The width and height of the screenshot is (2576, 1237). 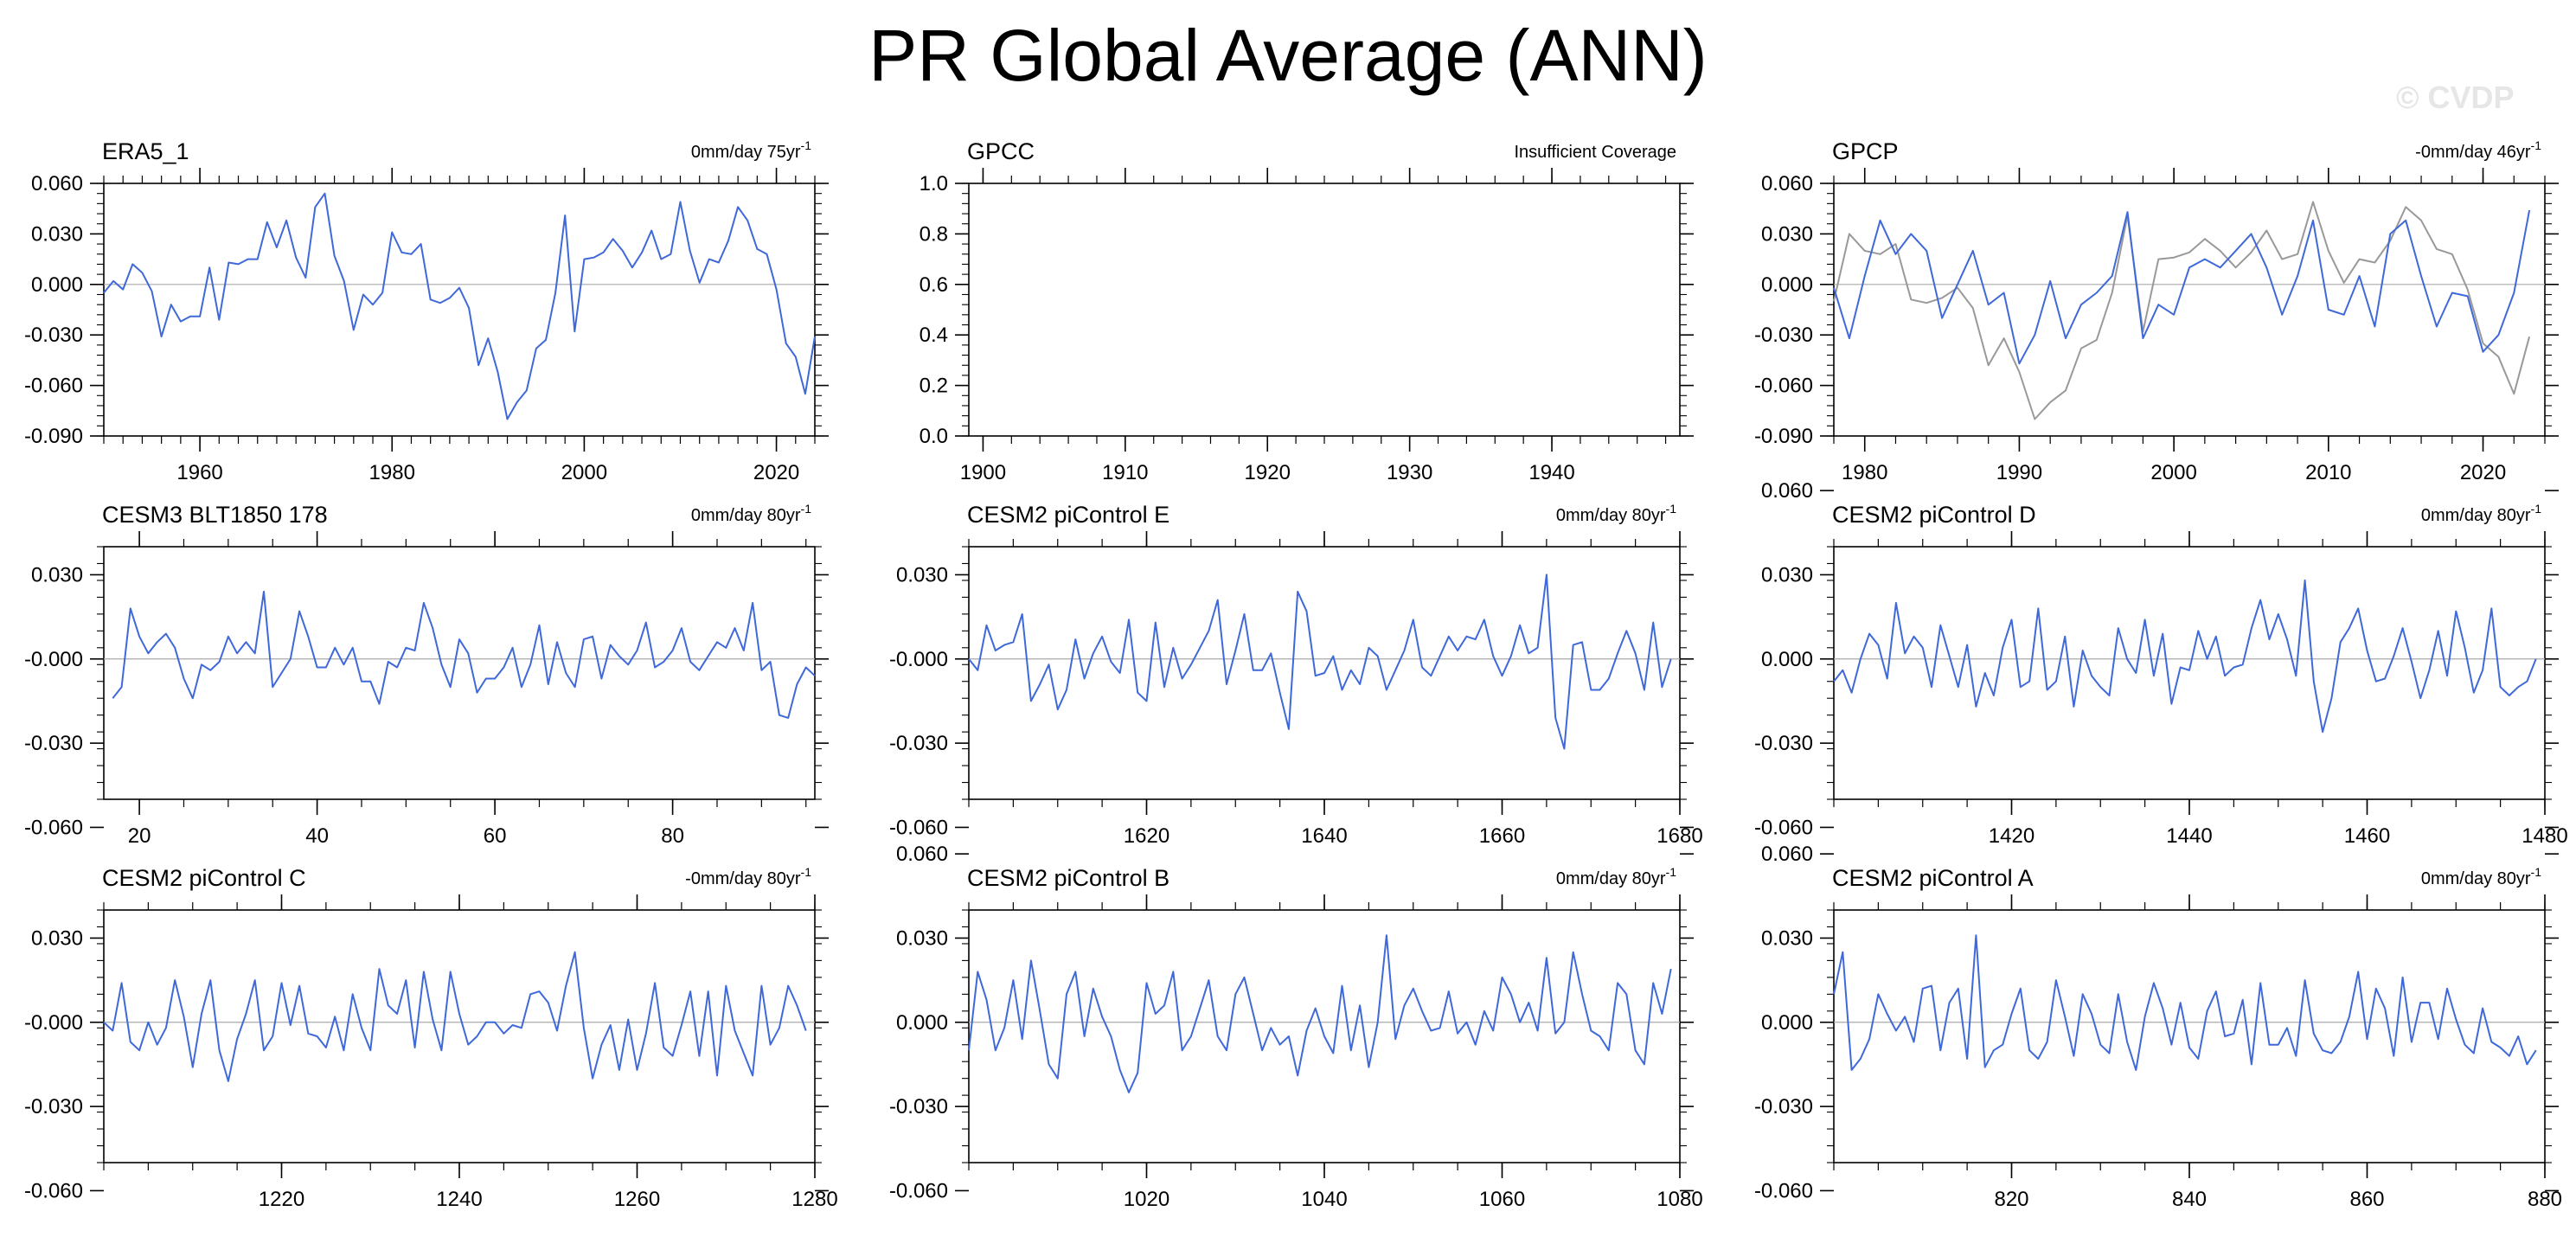 What do you see at coordinates (934, 386) in the screenshot?
I see `y-tick-label: 0.2` at bounding box center [934, 386].